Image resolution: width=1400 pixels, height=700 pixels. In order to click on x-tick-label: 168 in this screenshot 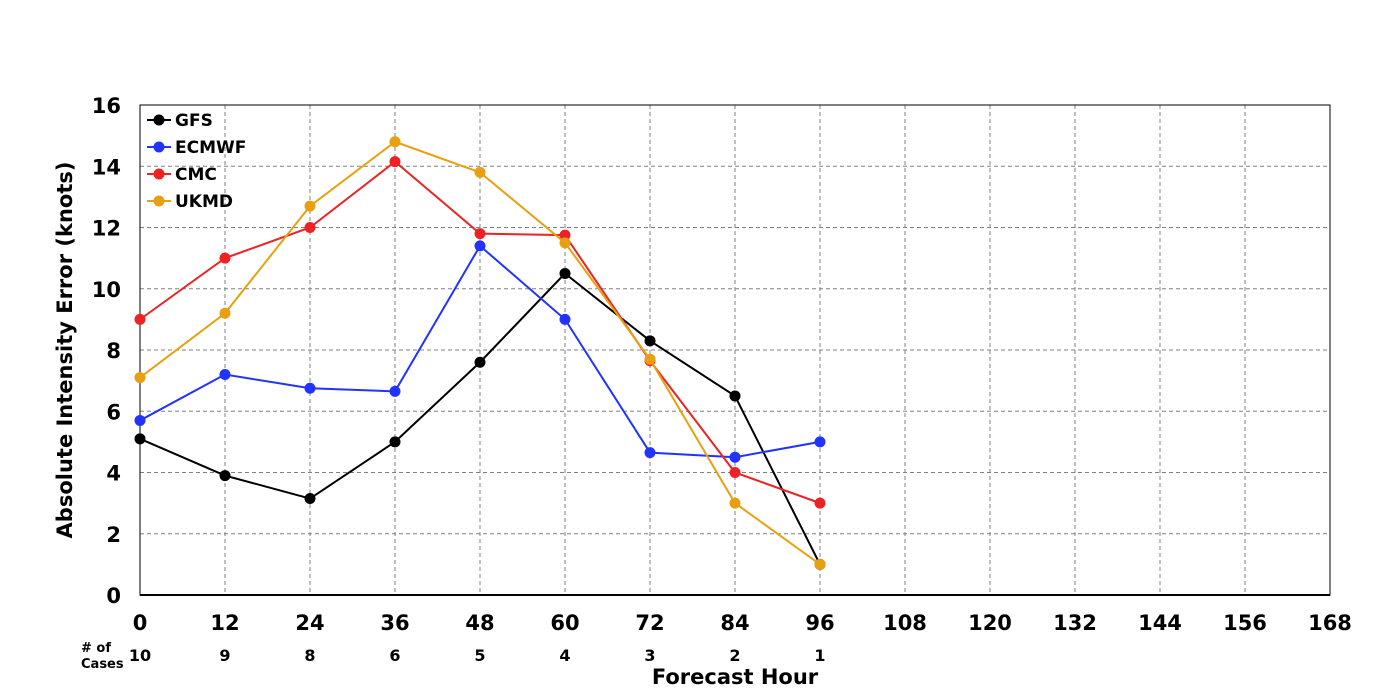, I will do `click(1330, 623)`.